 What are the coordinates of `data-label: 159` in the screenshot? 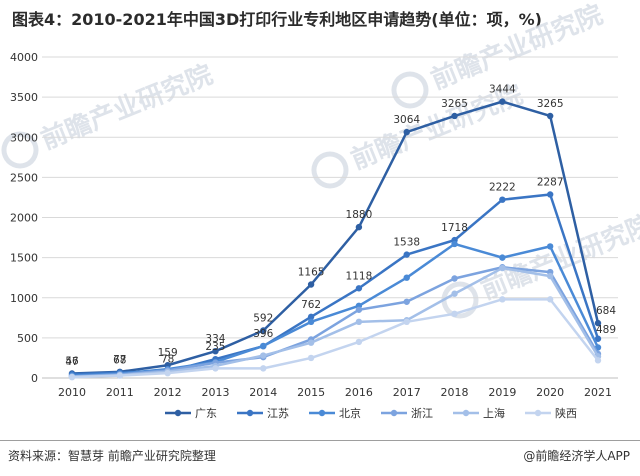 It's located at (168, 353).